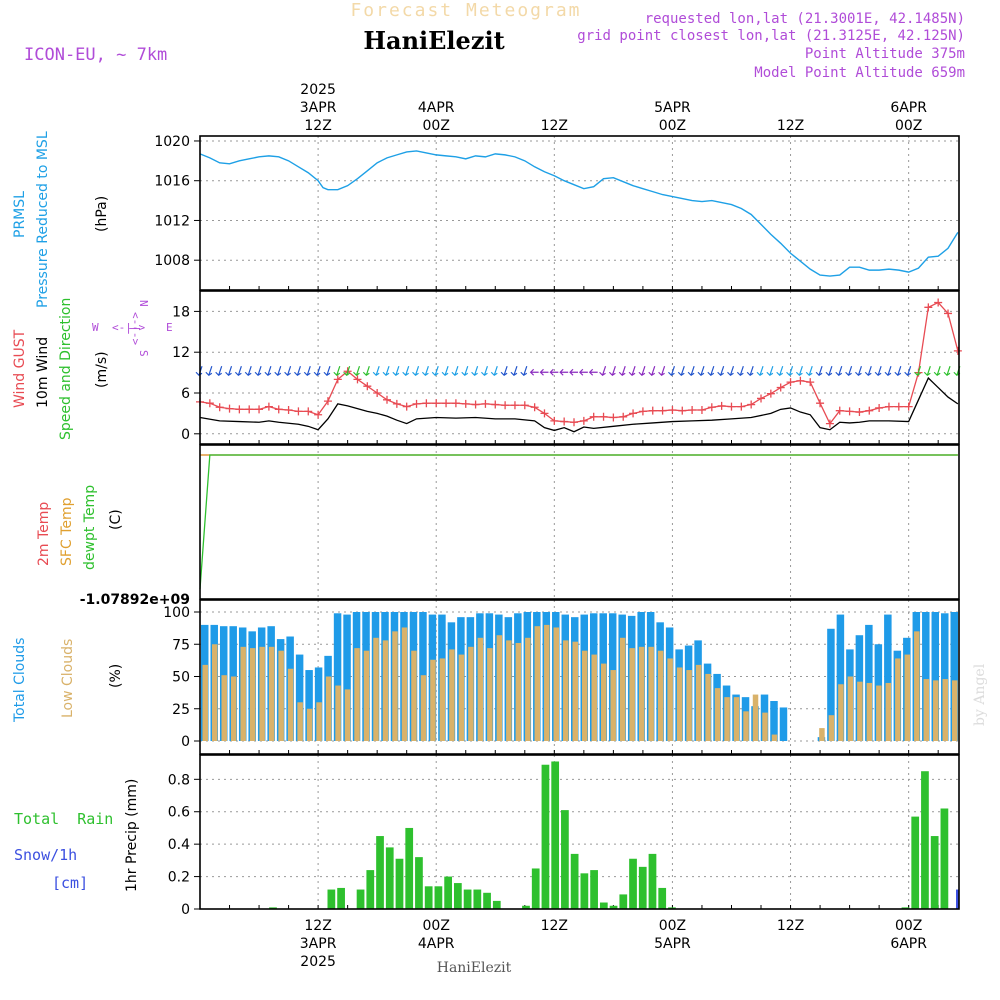 Image resolution: width=1000 pixels, height=1000 pixels. I want to click on wind-unit-label: (m/s), so click(102, 369).